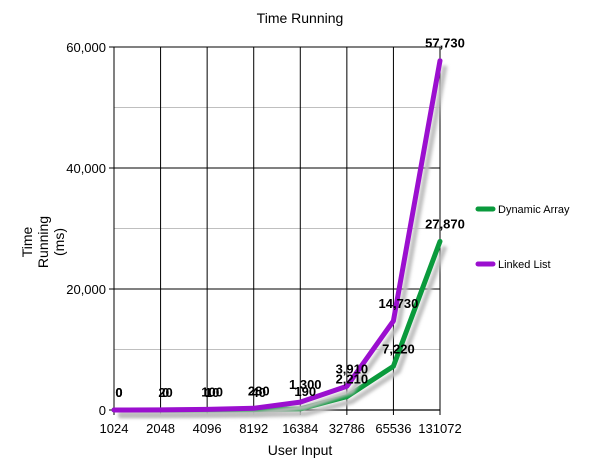 Image resolution: width=600 pixels, height=463 pixels. Describe the element at coordinates (439, 428) in the screenshot. I see `x-tick-label: 131072` at that location.